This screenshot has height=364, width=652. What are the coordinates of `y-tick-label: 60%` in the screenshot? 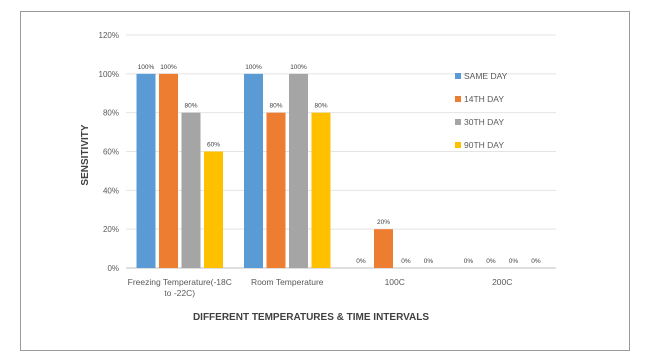 It's located at (111, 152).